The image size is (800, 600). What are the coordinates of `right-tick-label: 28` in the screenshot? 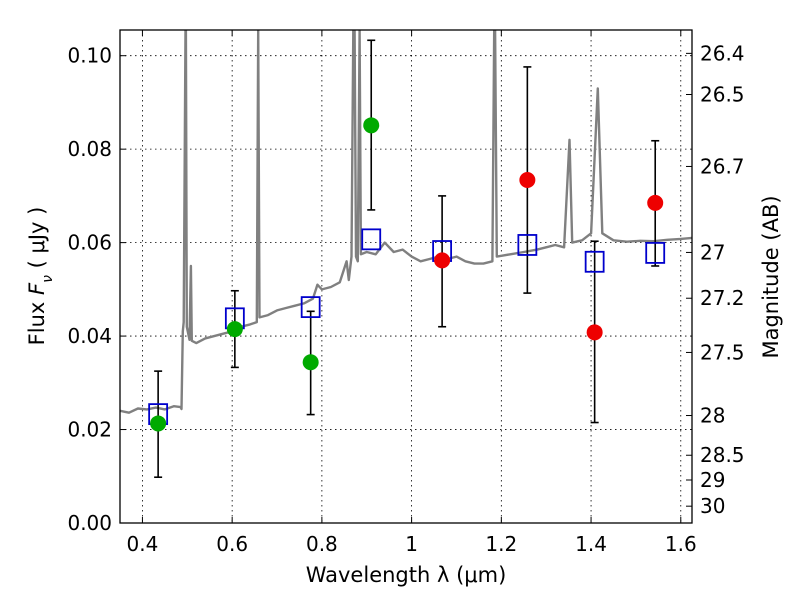 It's located at (712, 416).